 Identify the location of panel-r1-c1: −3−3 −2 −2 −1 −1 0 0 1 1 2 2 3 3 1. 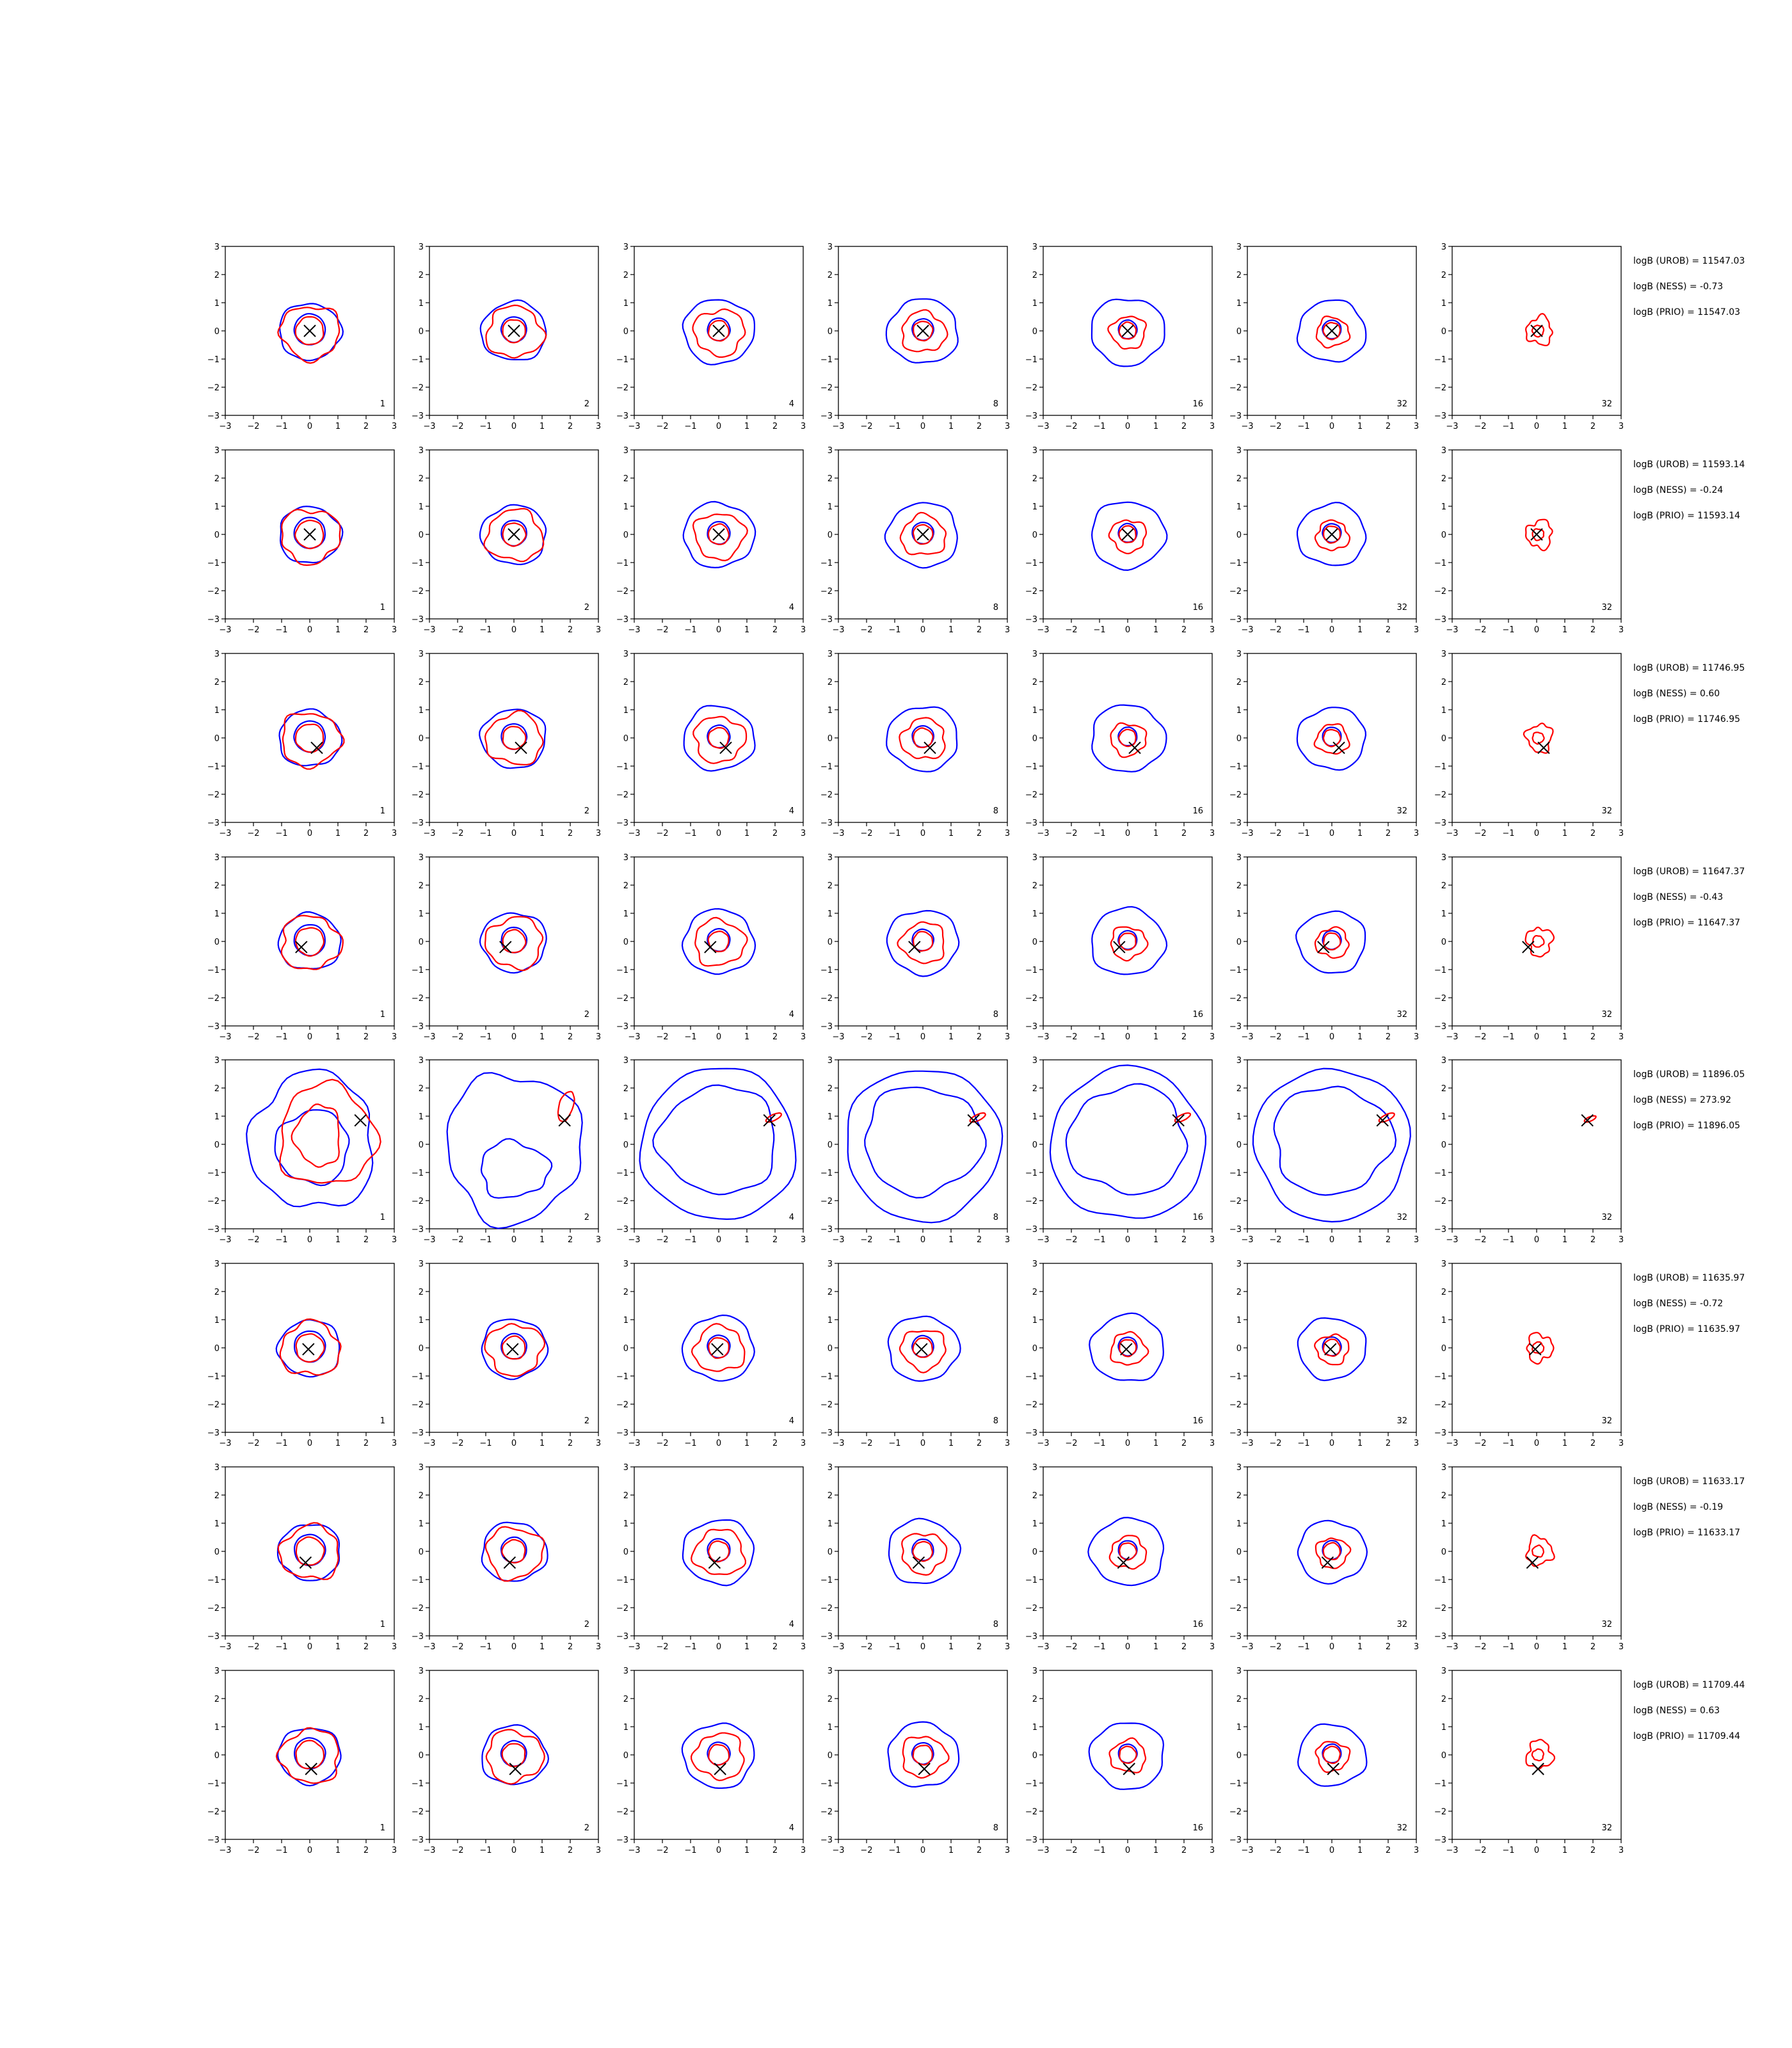
(302, 337).